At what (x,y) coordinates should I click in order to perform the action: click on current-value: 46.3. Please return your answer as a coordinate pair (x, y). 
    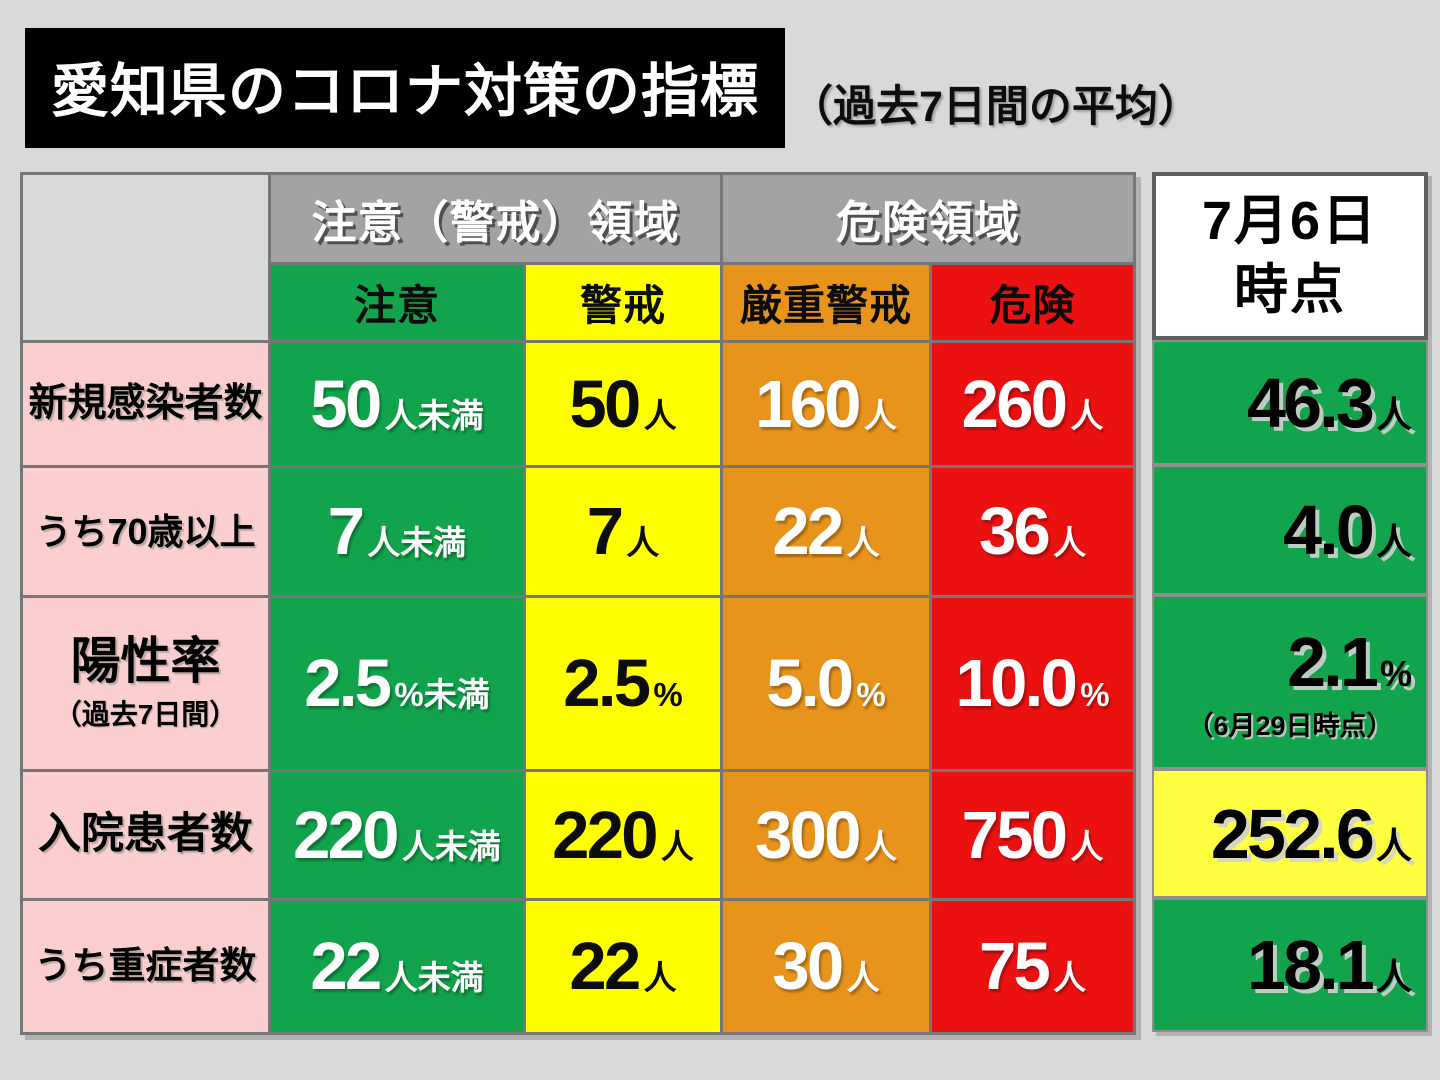
    Looking at the image, I should click on (1310, 402).